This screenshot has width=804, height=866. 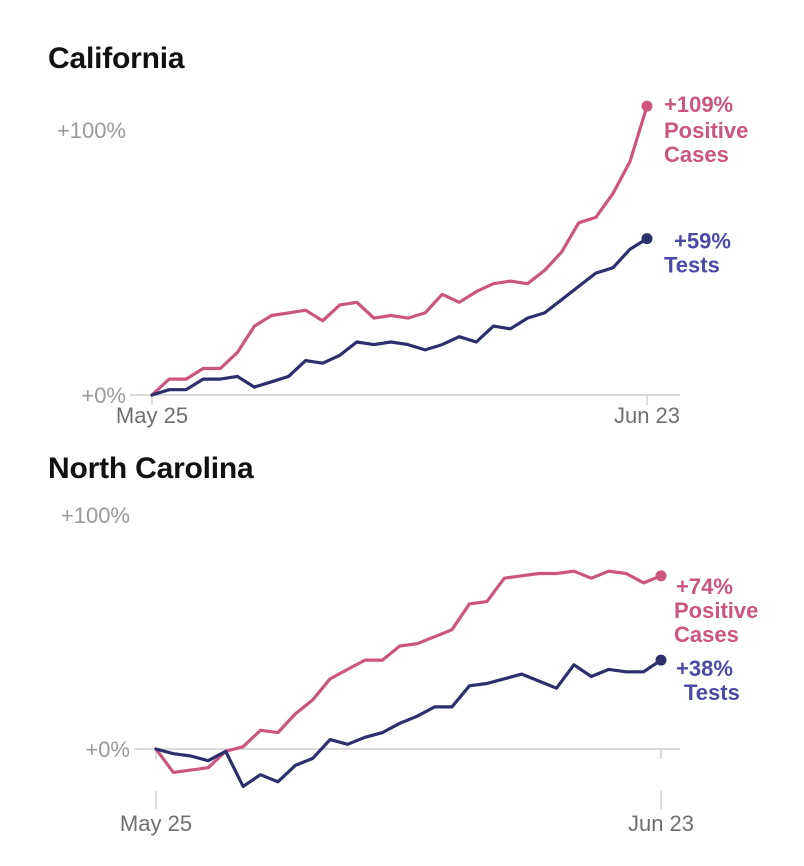 What do you see at coordinates (704, 586) in the screenshot?
I see `series-end-label-cases: +74%` at bounding box center [704, 586].